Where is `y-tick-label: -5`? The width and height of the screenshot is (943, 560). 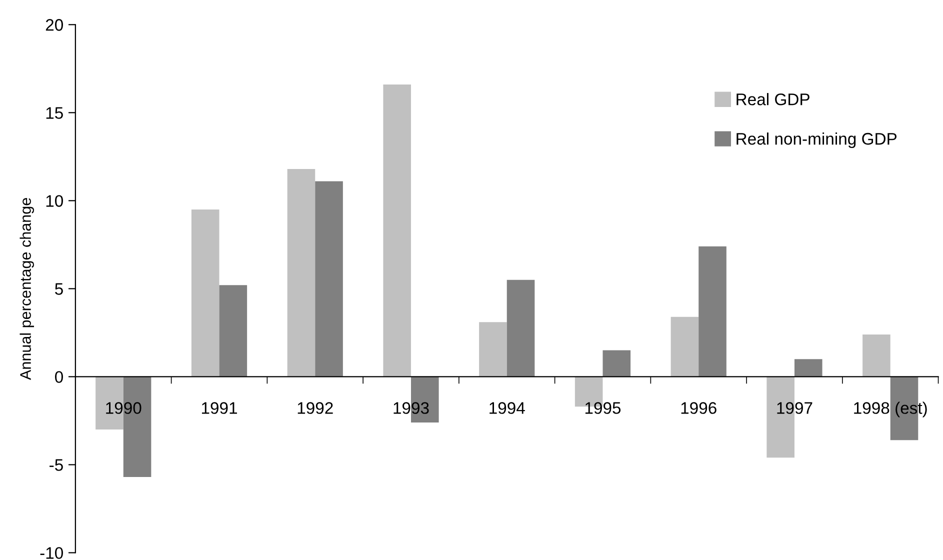 y-tick-label: -5 is located at coordinates (56, 465).